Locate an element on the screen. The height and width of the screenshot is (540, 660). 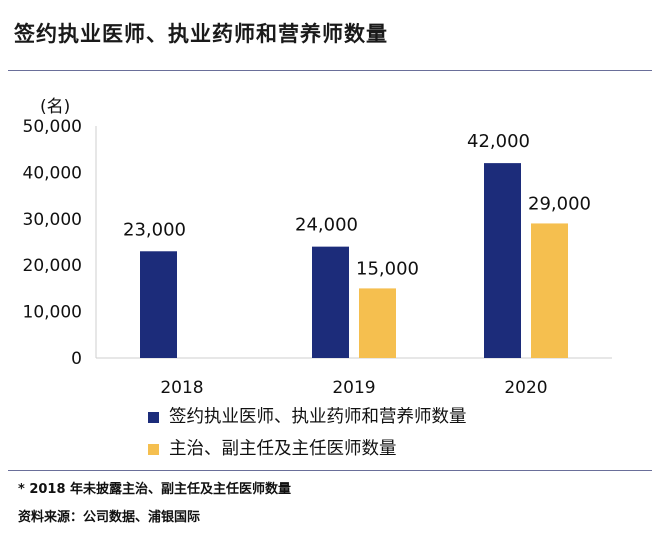
legend-item-series-2: 主治、副主任及主任医师数量 is located at coordinates (307, 449).